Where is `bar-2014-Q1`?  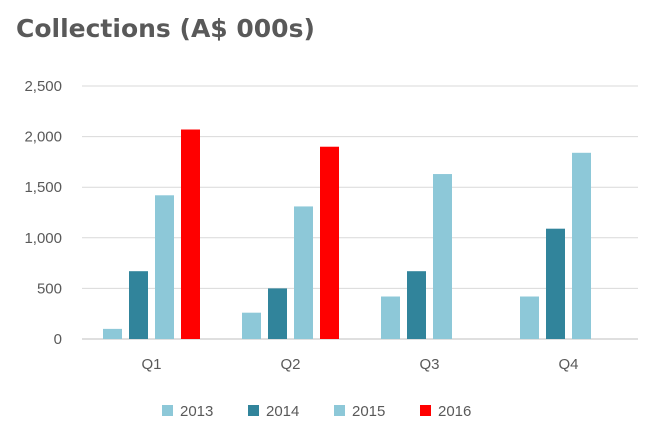 bar-2014-Q1 is located at coordinates (138, 305).